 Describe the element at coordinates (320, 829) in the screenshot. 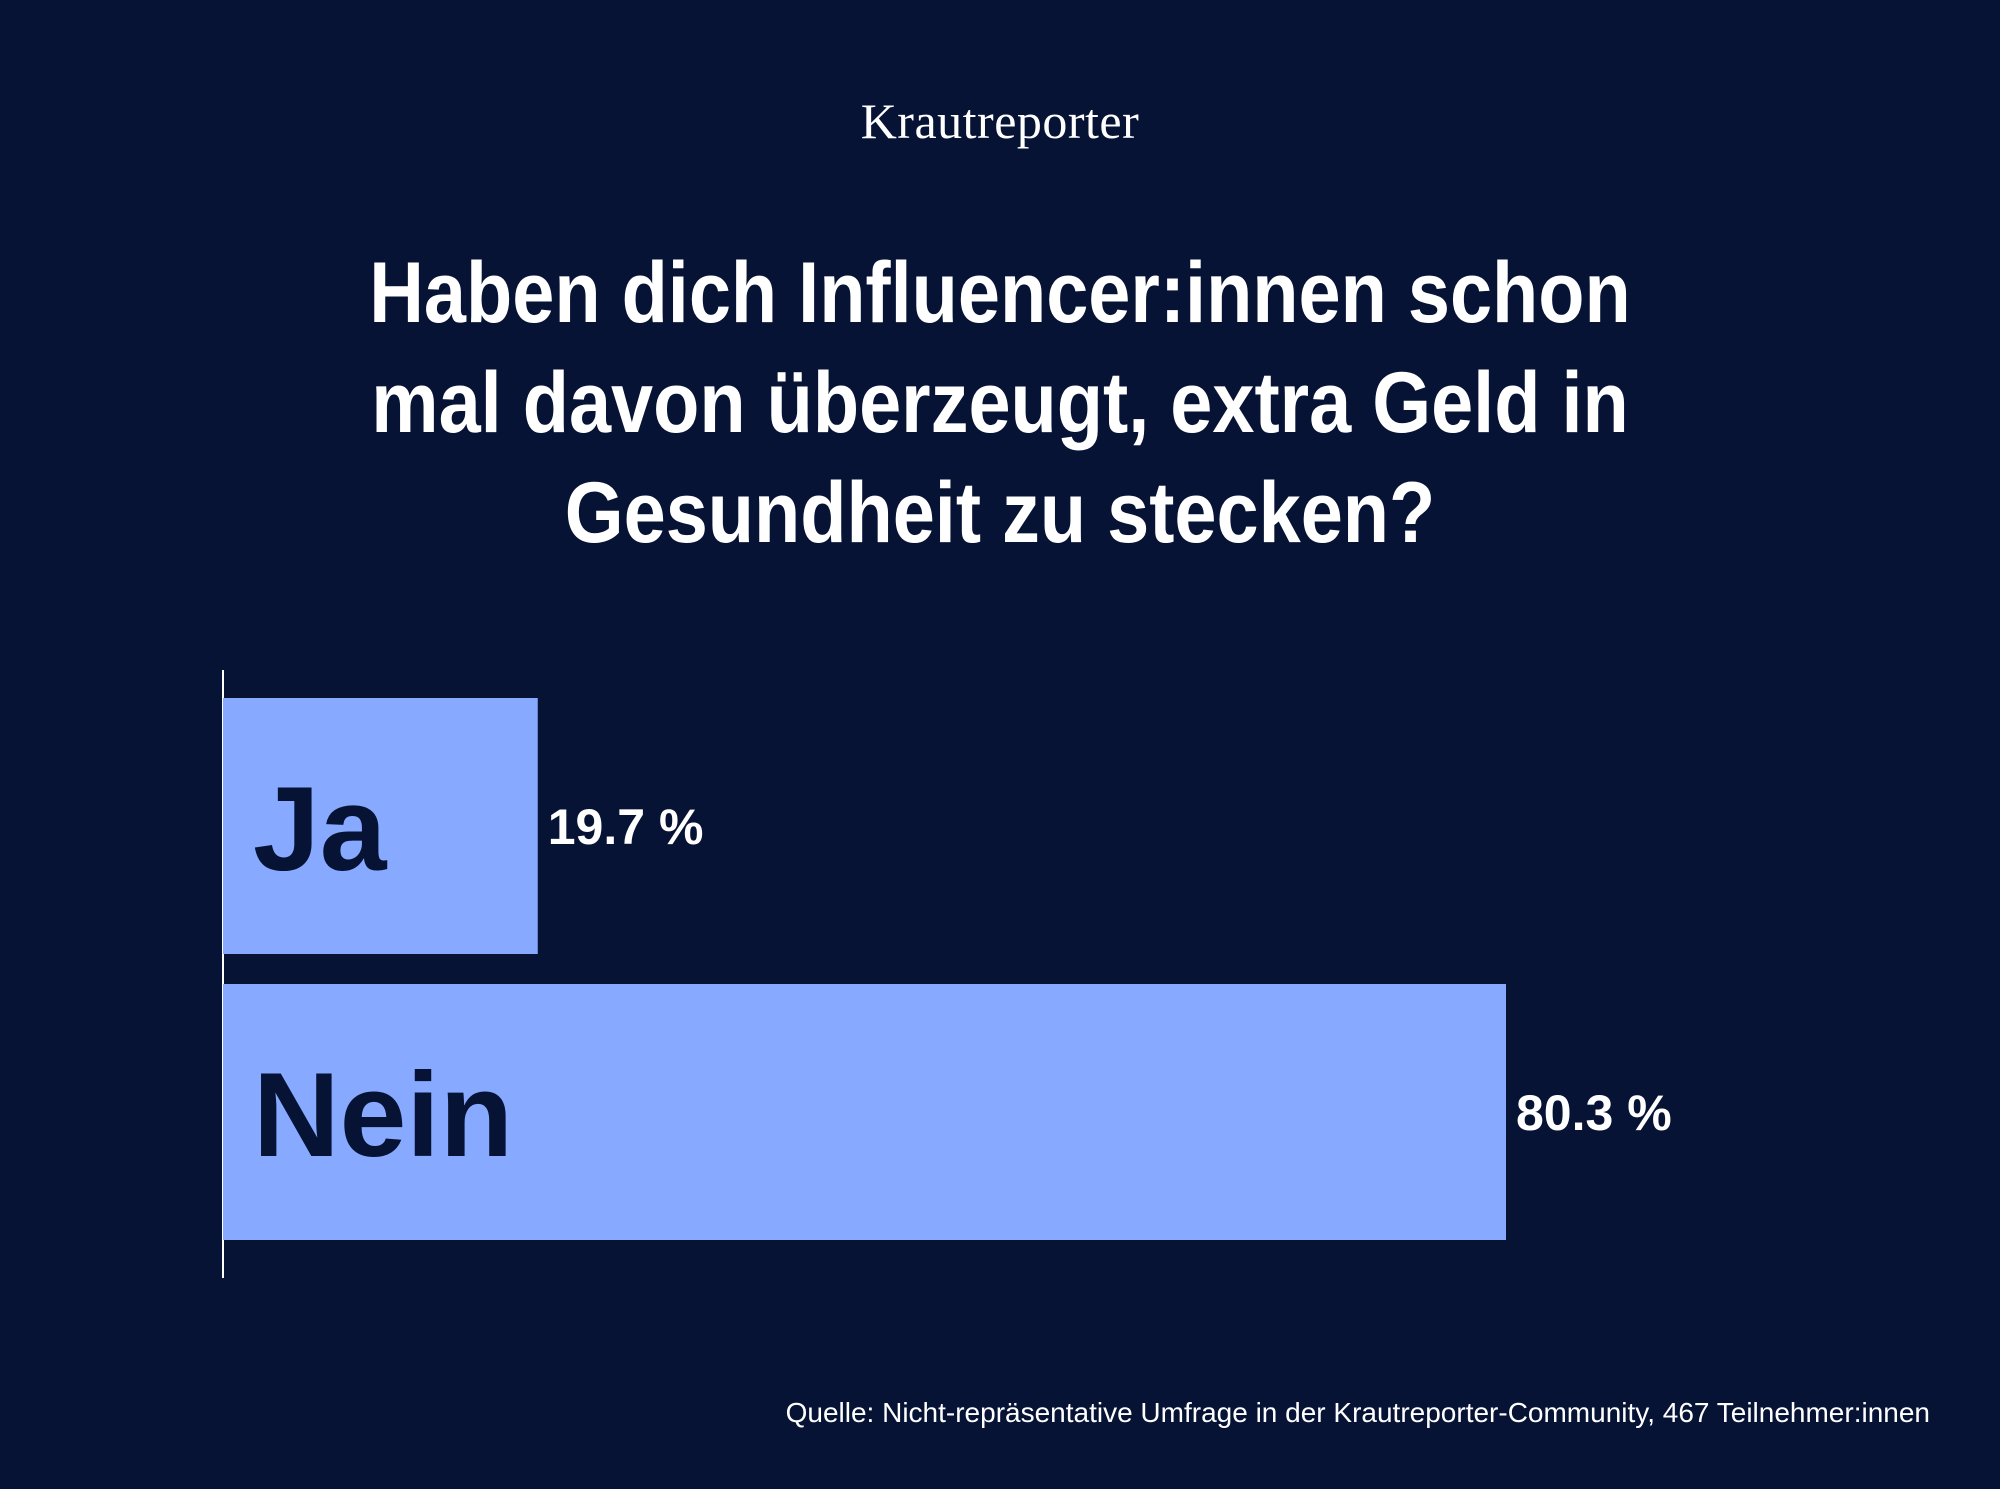

I see `bar-label-ja: Ja` at that location.